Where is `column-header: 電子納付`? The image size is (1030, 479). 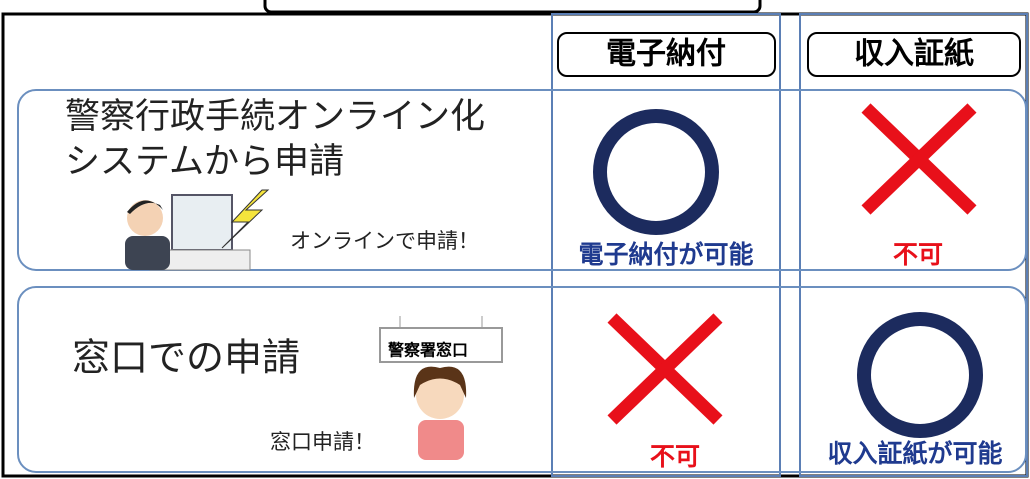 column-header: 電子納付 is located at coordinates (666, 54).